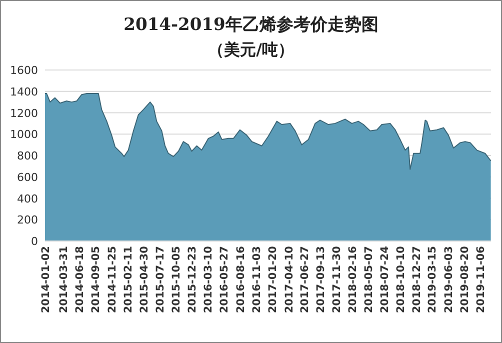  What do you see at coordinates (46, 280) in the screenshot?
I see `x-tick-label: 2014-01-02` at bounding box center [46, 280].